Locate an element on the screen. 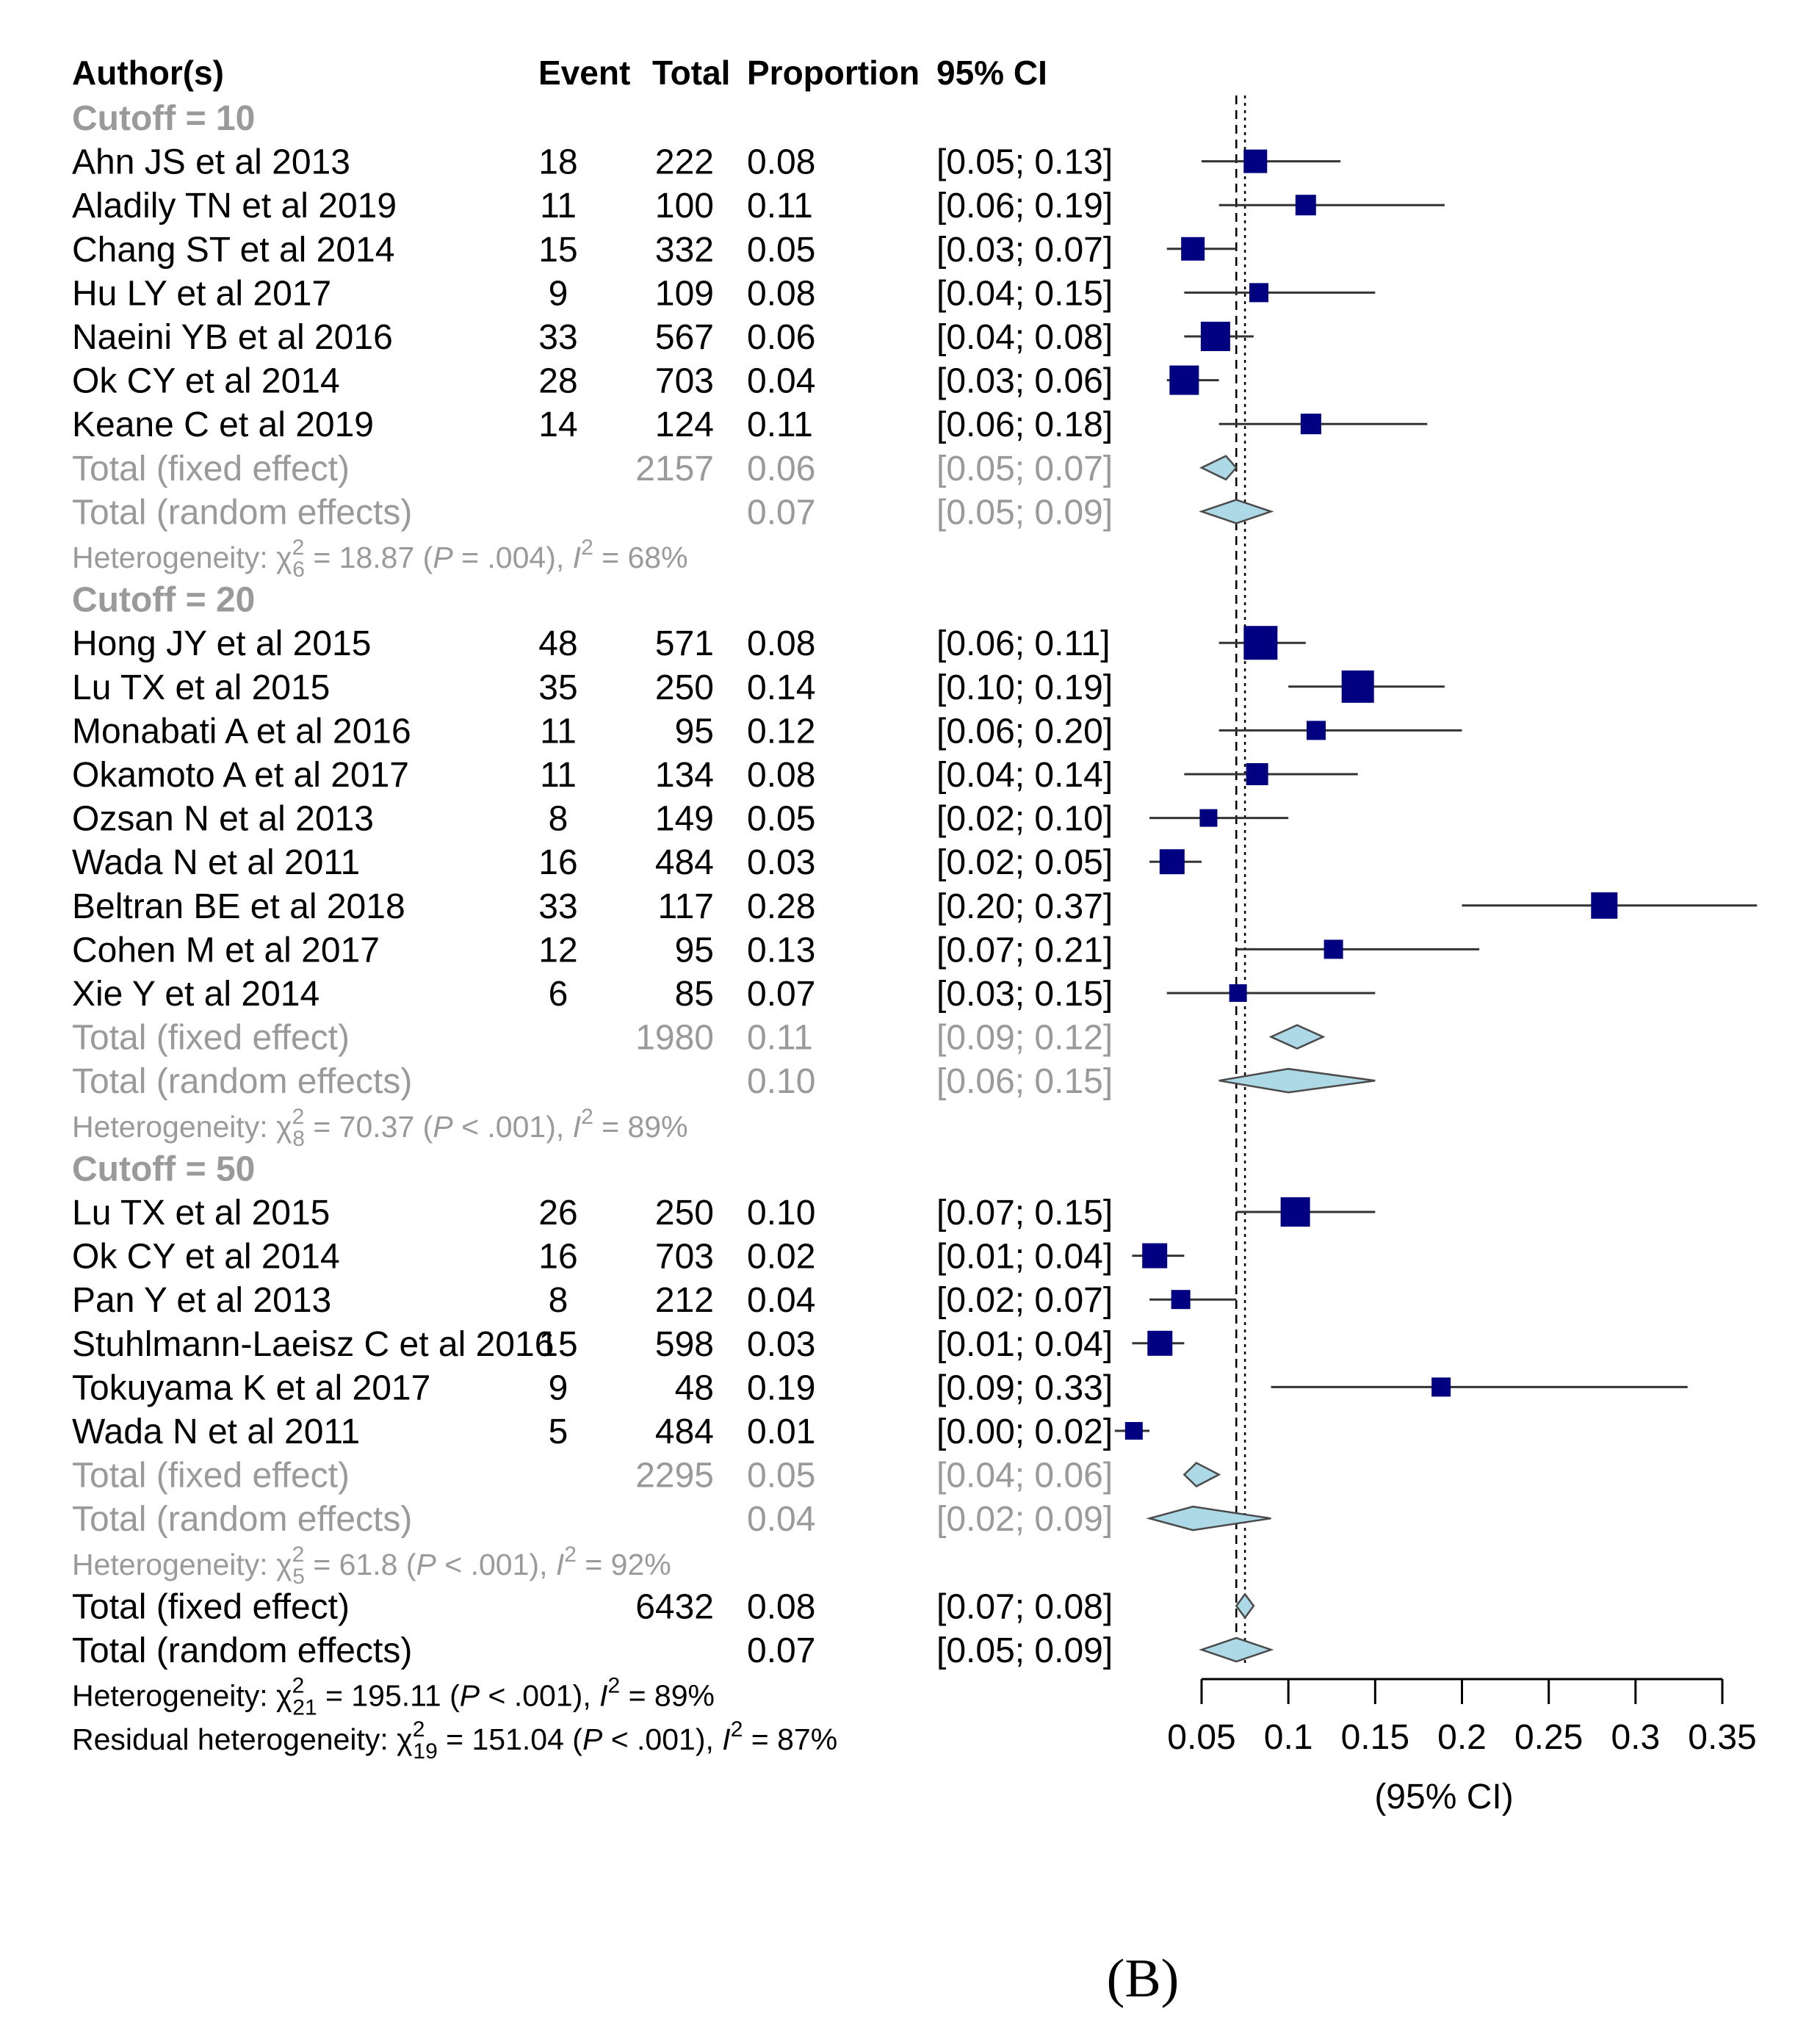 The width and height of the screenshot is (1820, 2028). study-proportion: 0.06 is located at coordinates (781, 337).